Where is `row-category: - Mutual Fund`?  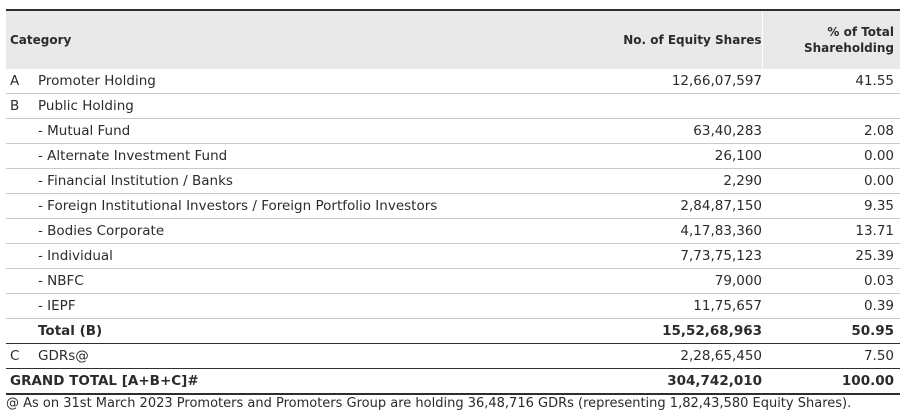
row-category: - Mutual Fund is located at coordinates (310, 131).